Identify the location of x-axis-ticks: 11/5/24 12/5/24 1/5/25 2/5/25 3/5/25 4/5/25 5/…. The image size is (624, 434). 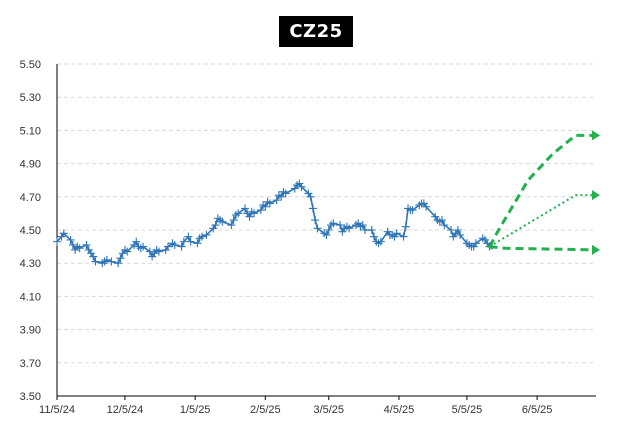
(295, 406).